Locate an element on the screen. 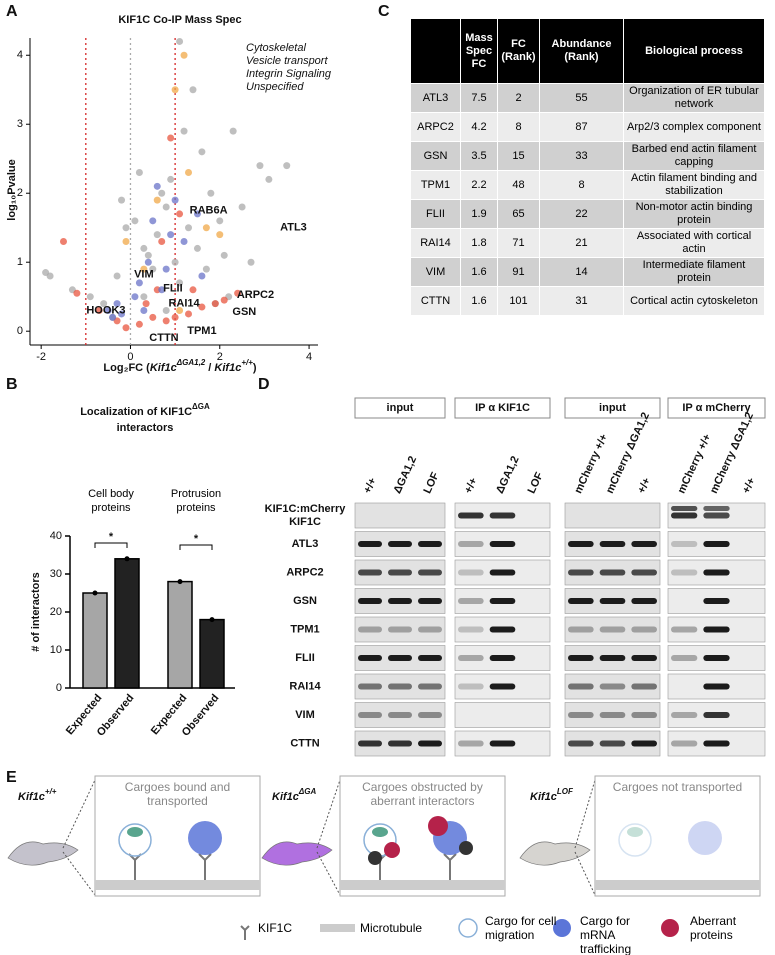 The image size is (775, 955). table-cell: Cortical actin cytoskeleton is located at coordinates (694, 301).